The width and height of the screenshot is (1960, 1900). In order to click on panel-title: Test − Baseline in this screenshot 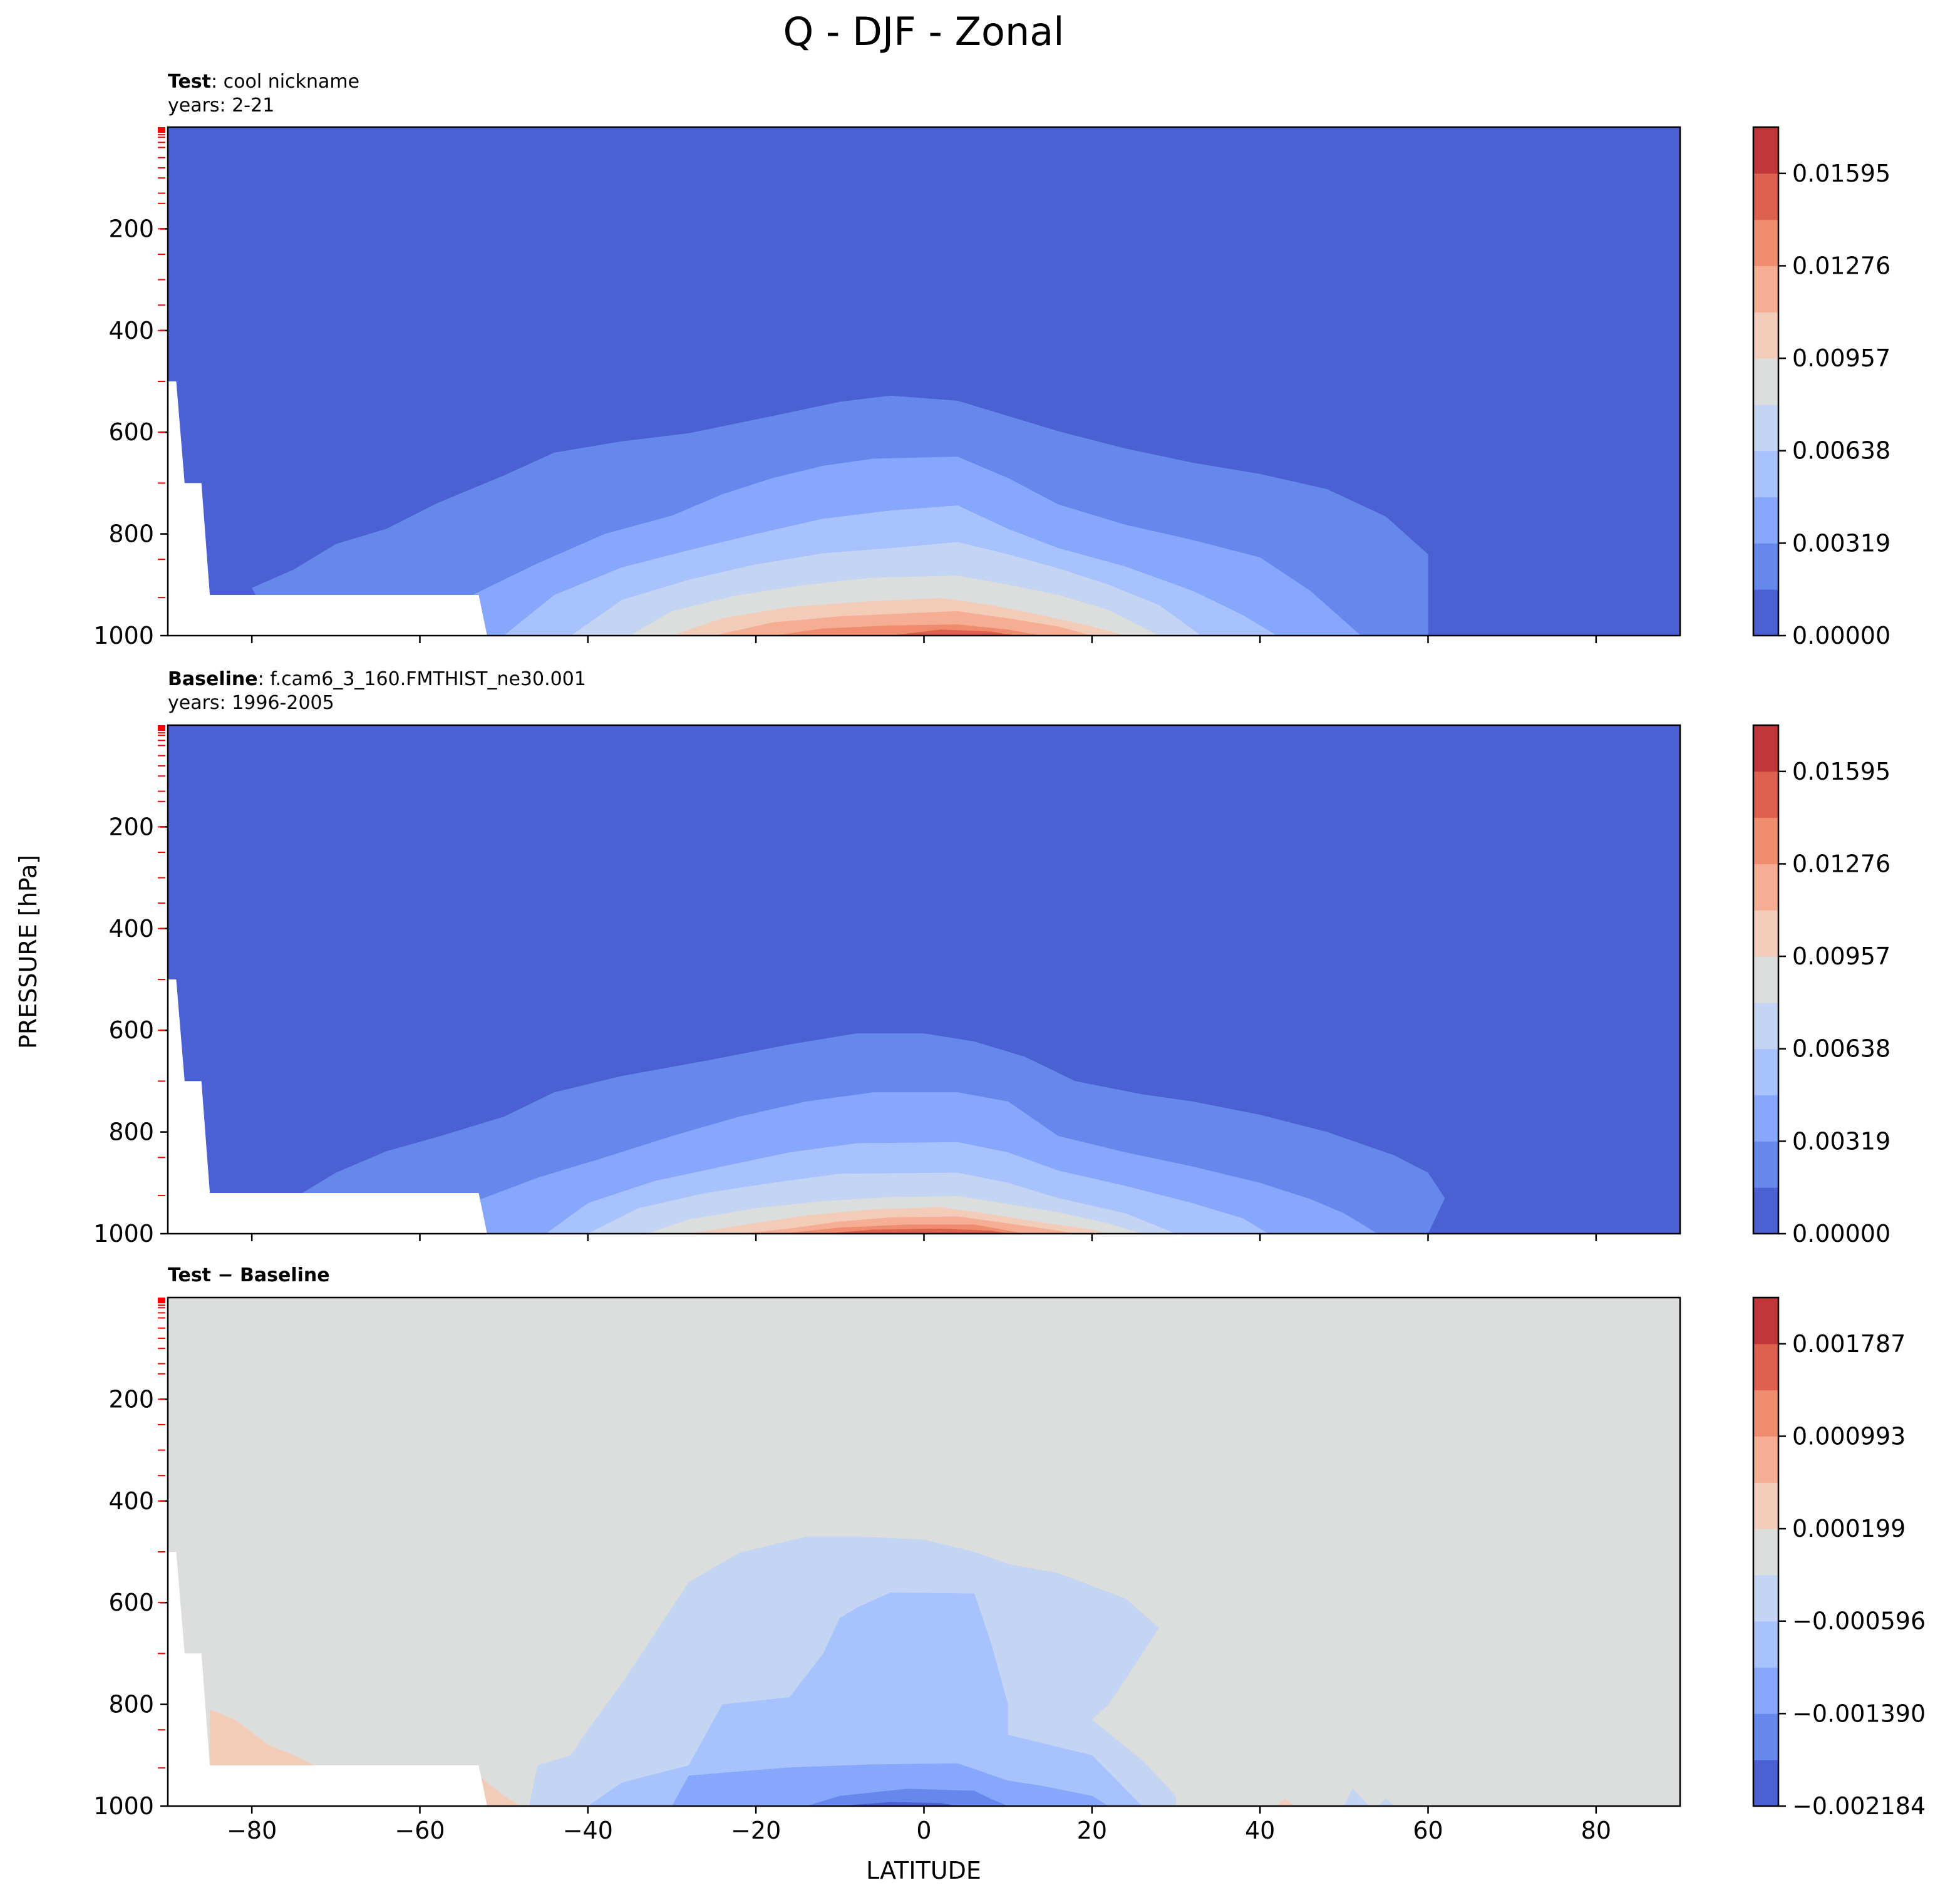, I will do `click(249, 1275)`.